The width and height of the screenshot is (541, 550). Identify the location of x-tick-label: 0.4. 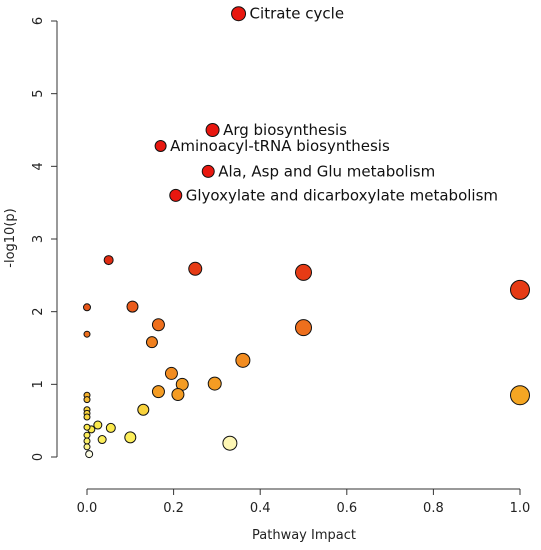
(260, 508).